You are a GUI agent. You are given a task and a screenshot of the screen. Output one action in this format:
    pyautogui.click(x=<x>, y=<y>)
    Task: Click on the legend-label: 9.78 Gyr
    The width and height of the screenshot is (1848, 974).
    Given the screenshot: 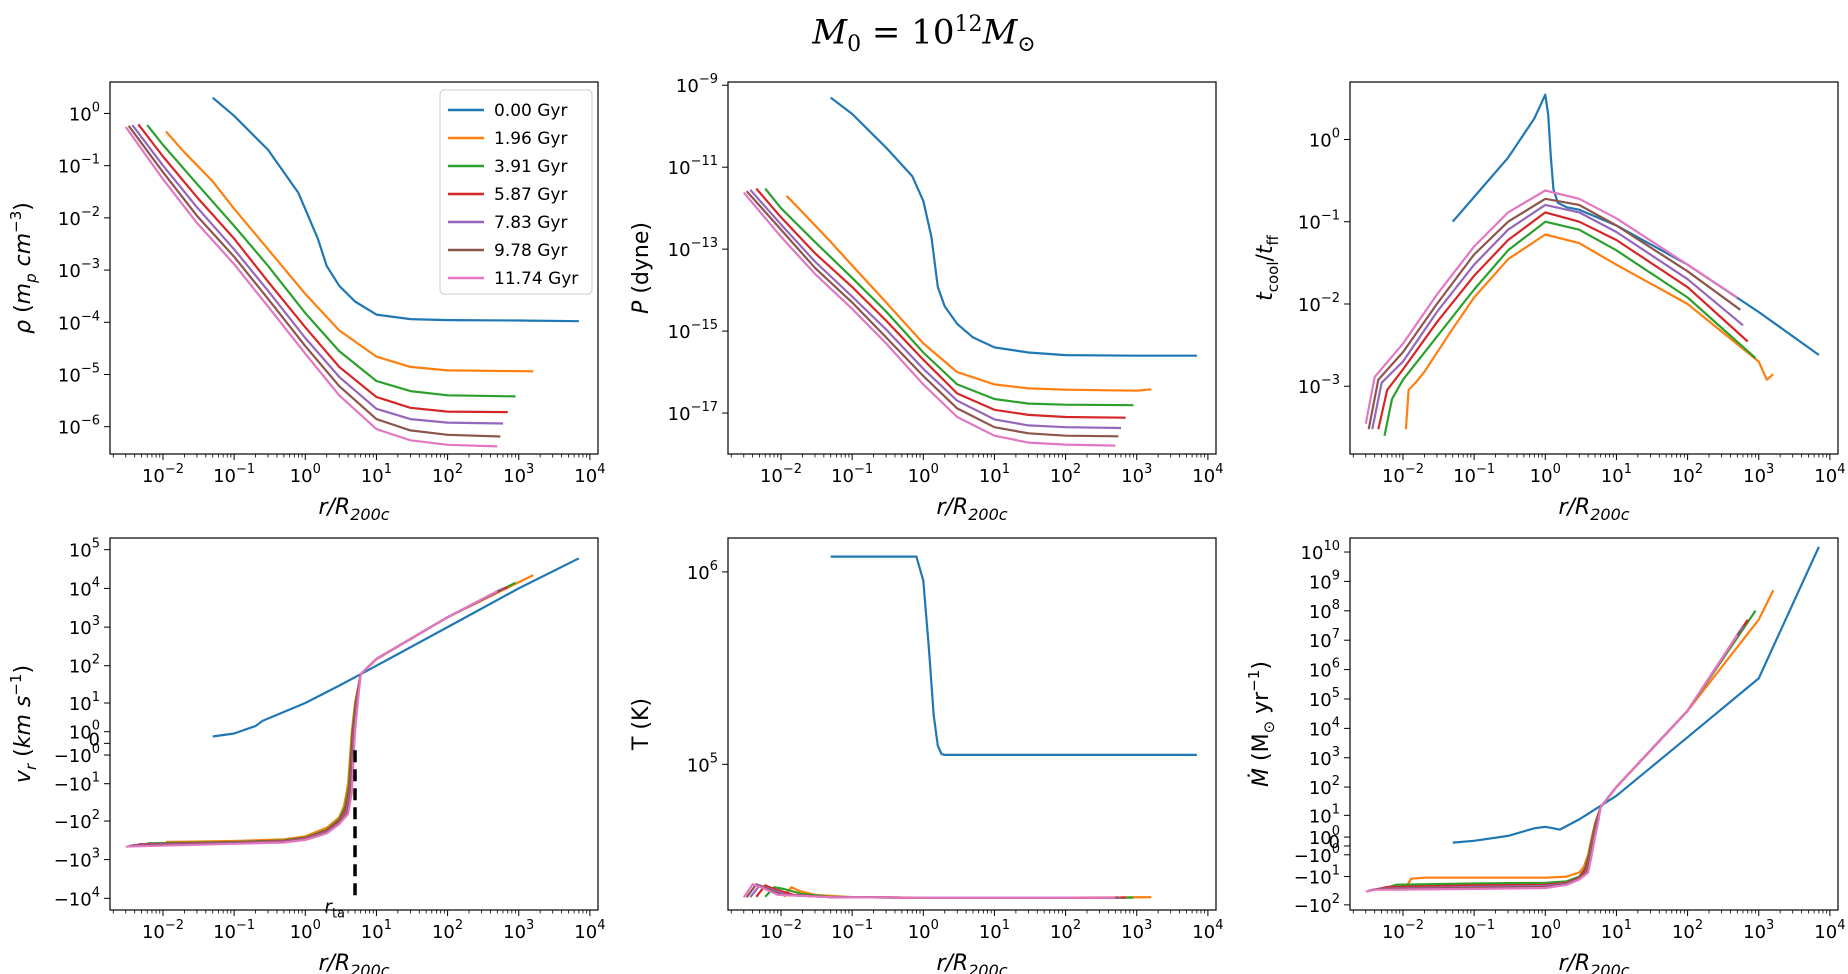 What is the action you would take?
    pyautogui.click(x=530, y=251)
    